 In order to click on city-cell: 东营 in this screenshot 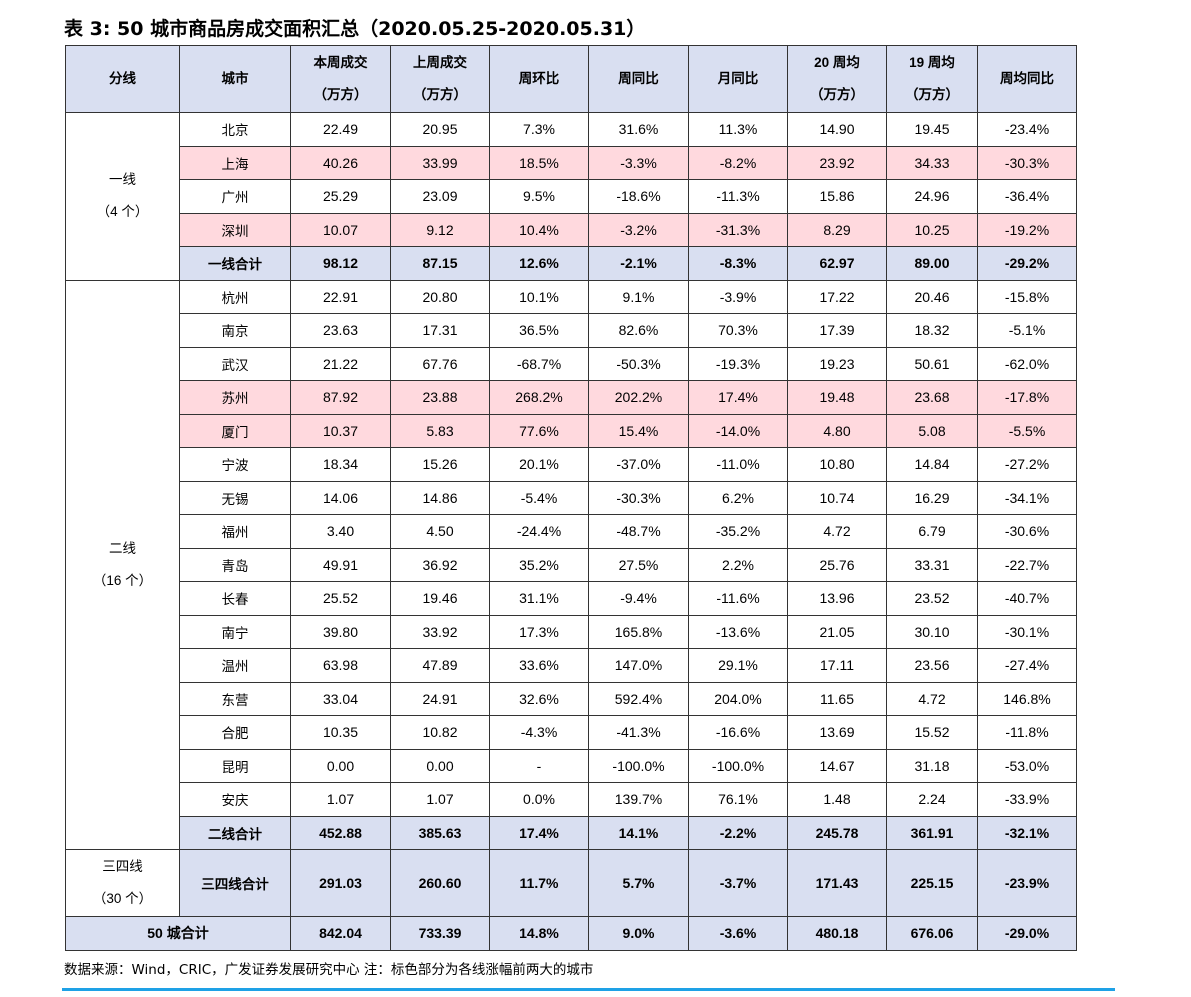, I will do `click(235, 698)`.